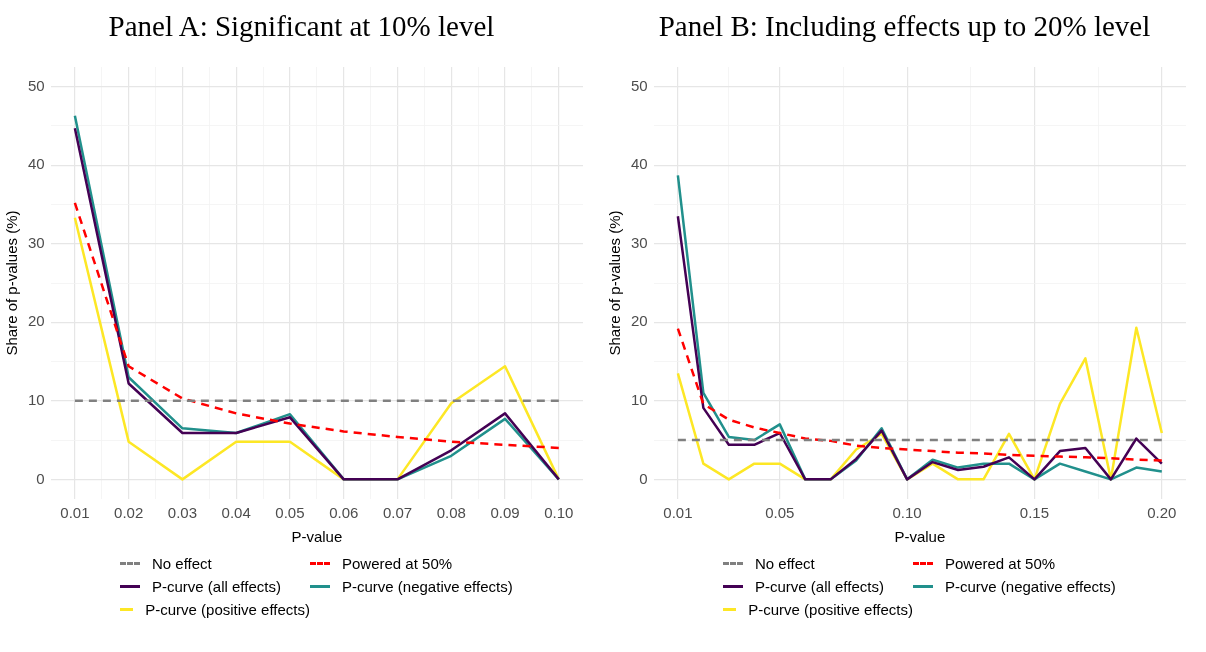  I want to click on x-tick-label: 0.04, so click(236, 513).